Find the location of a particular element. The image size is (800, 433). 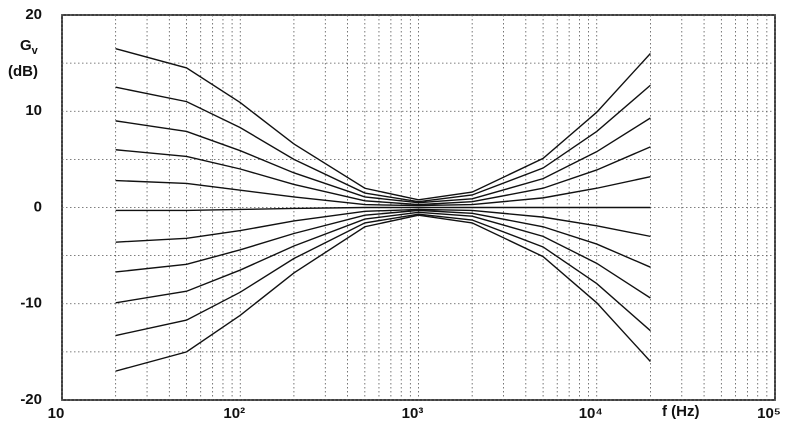

y-tick-label: -20 is located at coordinates (31, 399).